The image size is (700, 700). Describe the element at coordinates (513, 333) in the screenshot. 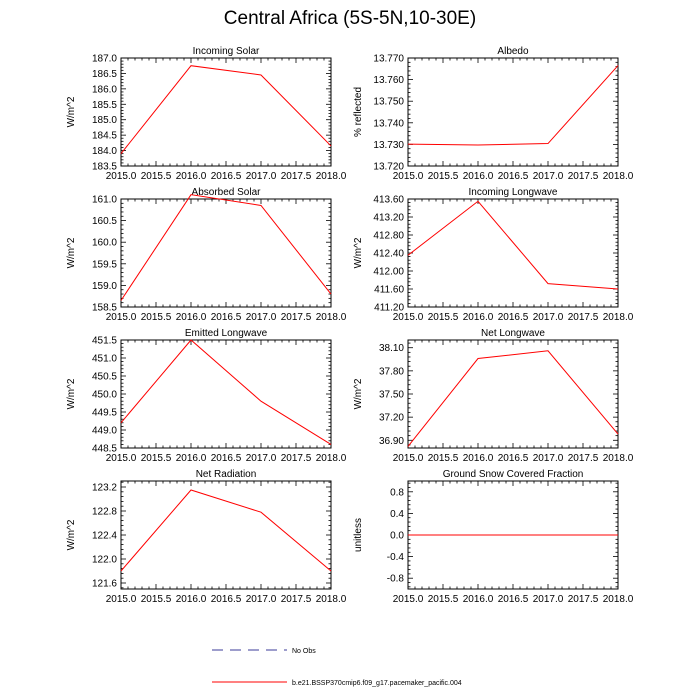

I see `panel-title: Net Longwave` at that location.